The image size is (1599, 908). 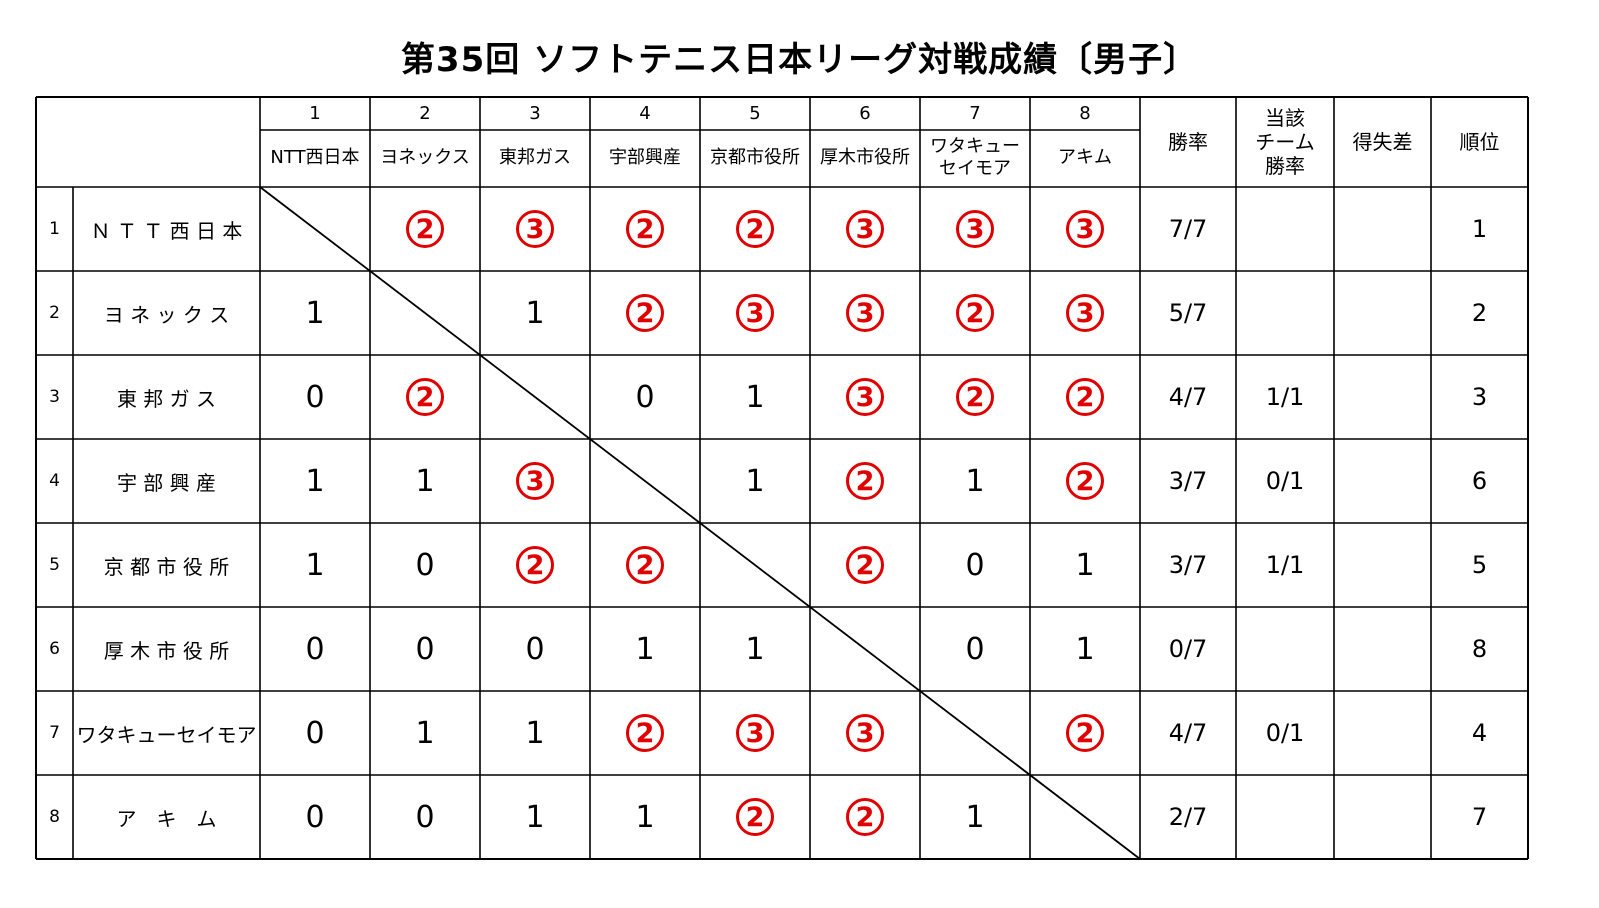 I want to click on column-number: 2, so click(x=425, y=113).